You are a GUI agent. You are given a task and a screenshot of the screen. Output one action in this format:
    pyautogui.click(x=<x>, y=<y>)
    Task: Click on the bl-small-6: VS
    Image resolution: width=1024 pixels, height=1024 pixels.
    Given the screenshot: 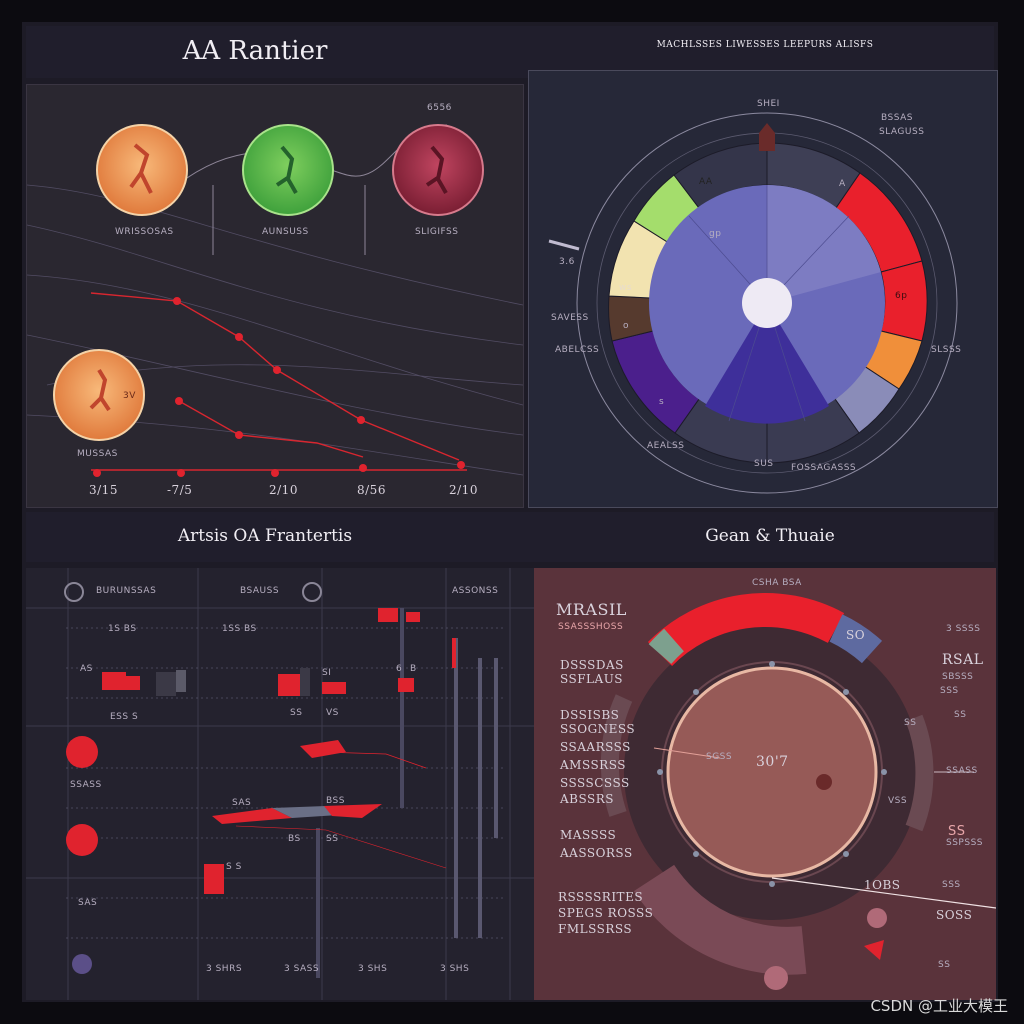 What is the action you would take?
    pyautogui.click(x=332, y=713)
    